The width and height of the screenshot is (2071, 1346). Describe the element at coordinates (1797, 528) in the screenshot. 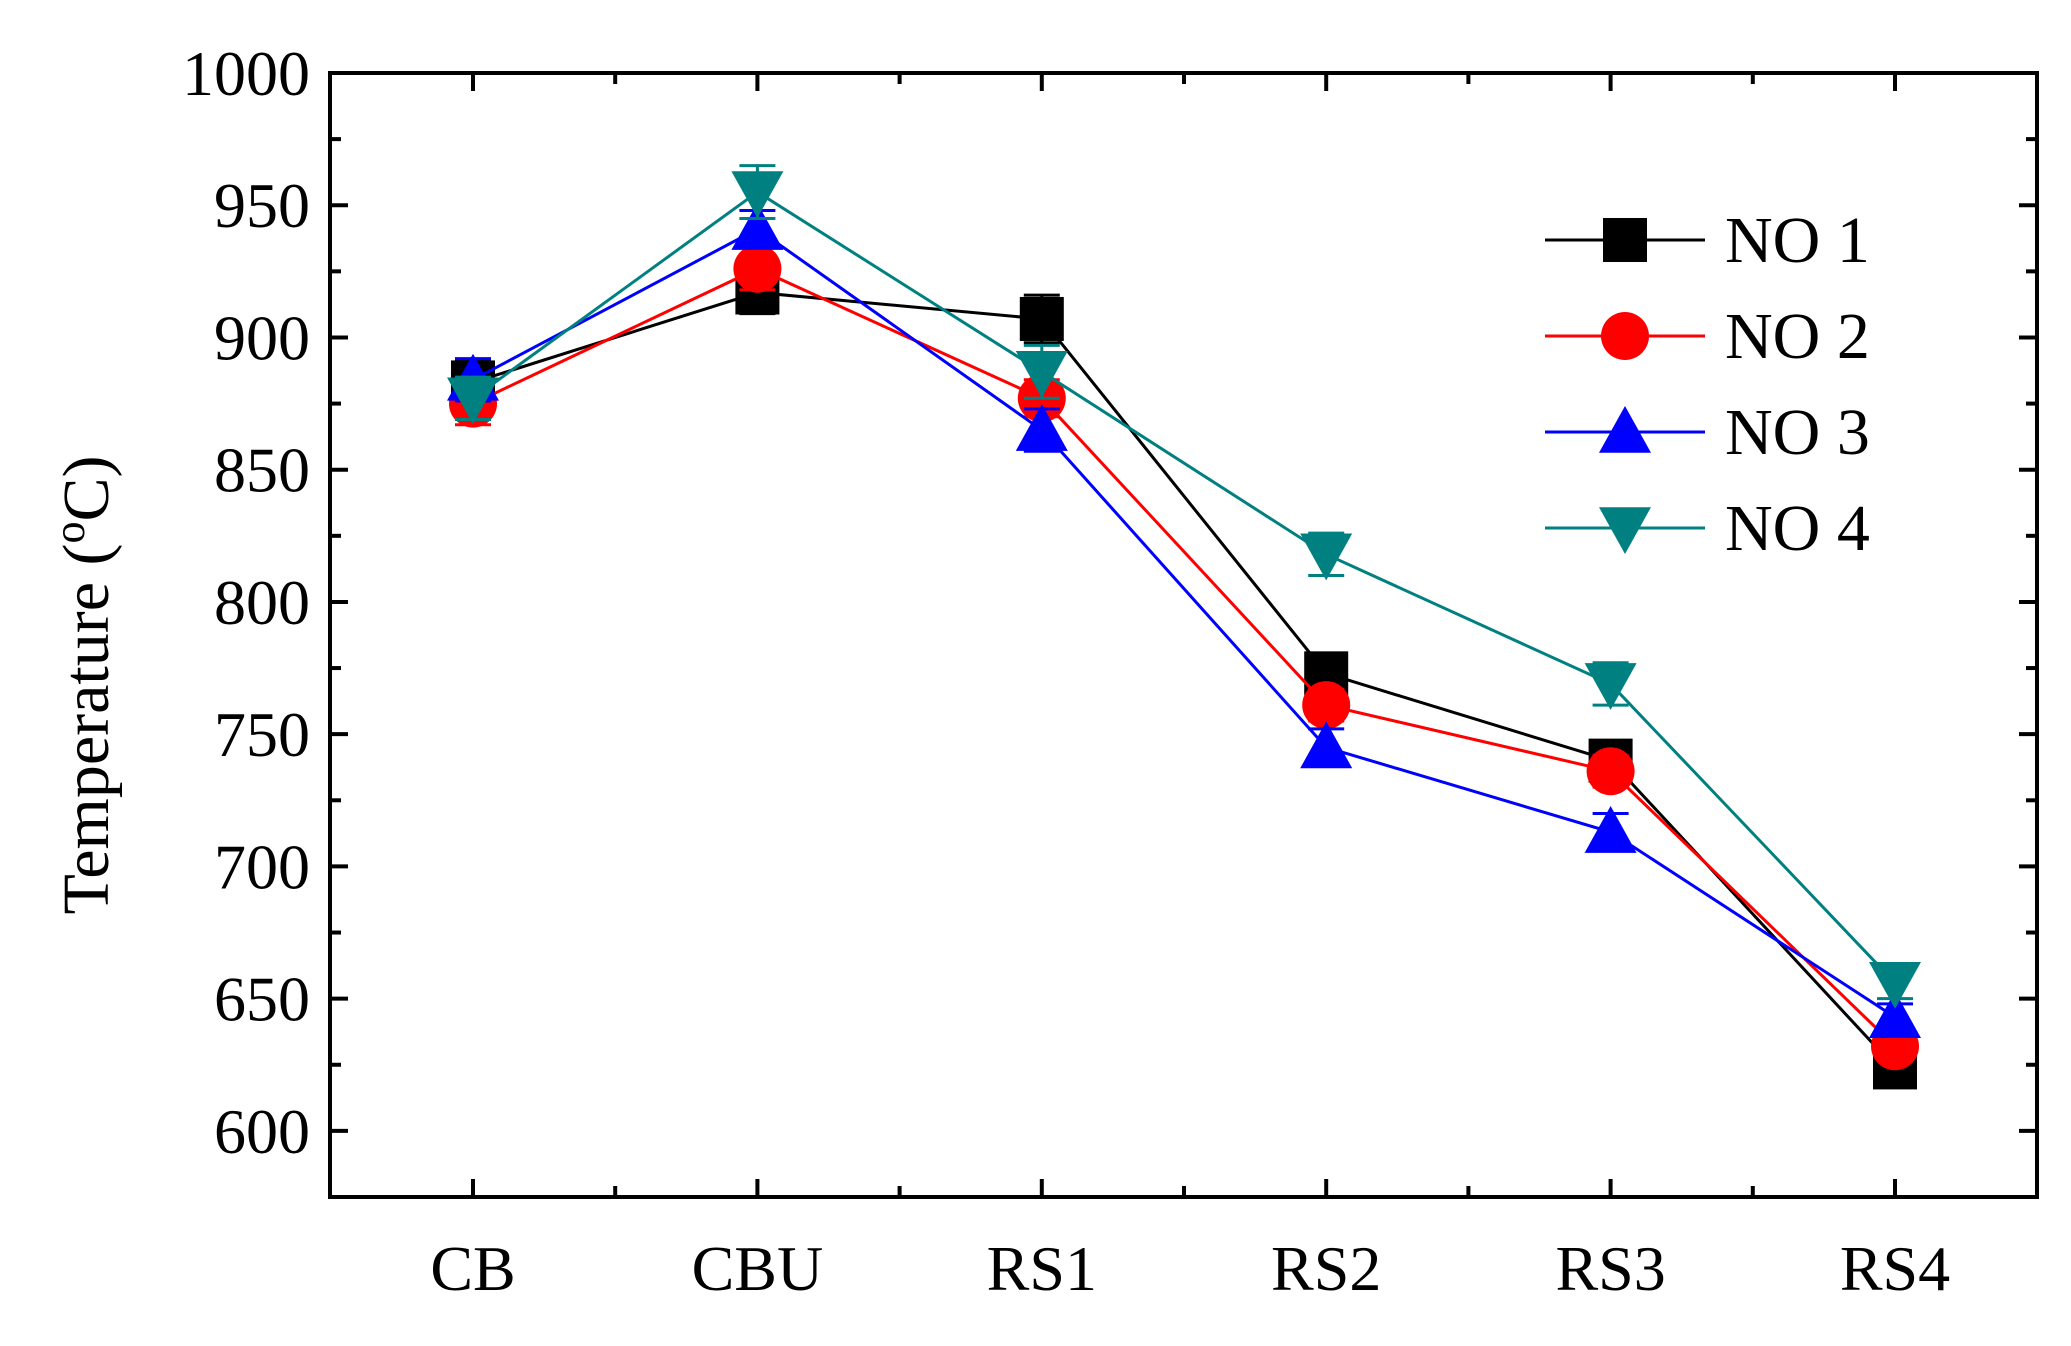

I see `legend-label: NO 4` at that location.